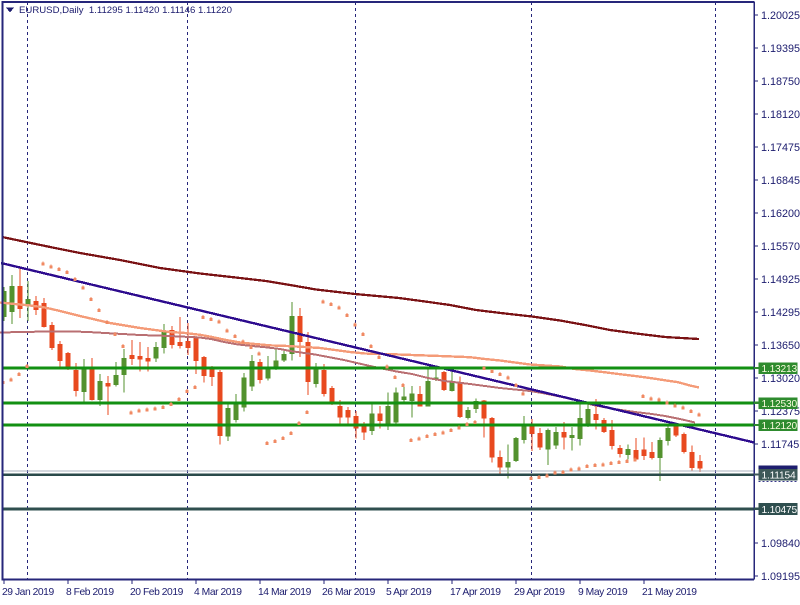  I want to click on svg-text: 1.14925, so click(780, 280).